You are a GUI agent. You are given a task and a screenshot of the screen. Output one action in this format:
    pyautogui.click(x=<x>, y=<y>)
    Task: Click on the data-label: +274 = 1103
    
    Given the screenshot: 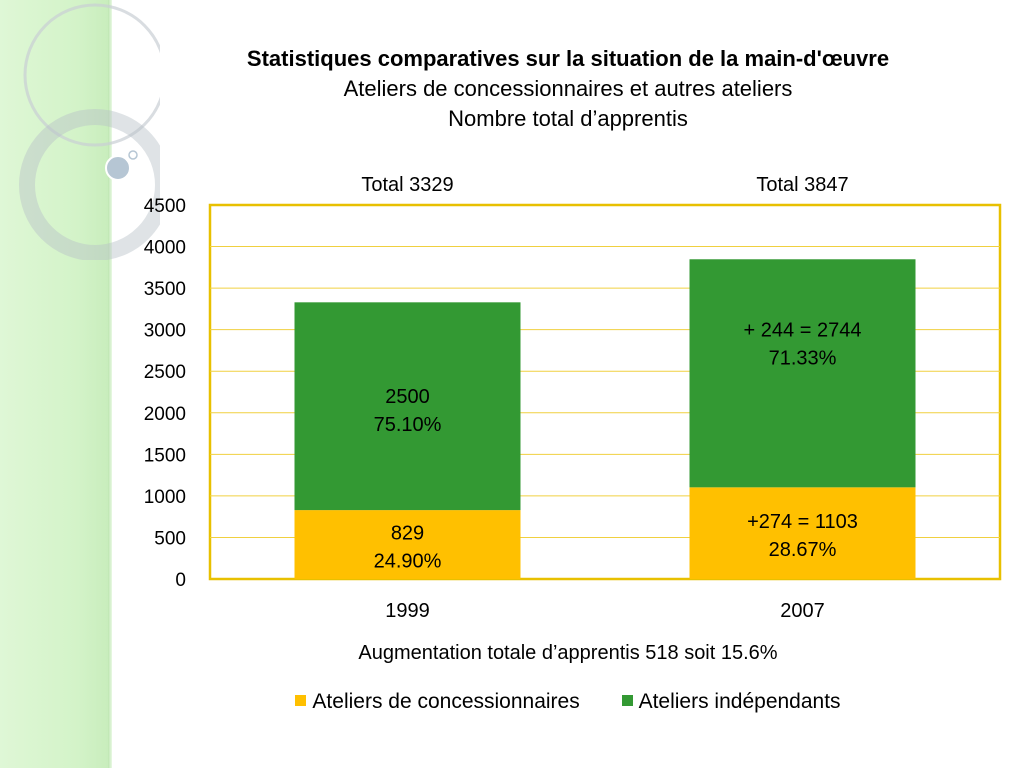 What is the action you would take?
    pyautogui.click(x=802, y=522)
    